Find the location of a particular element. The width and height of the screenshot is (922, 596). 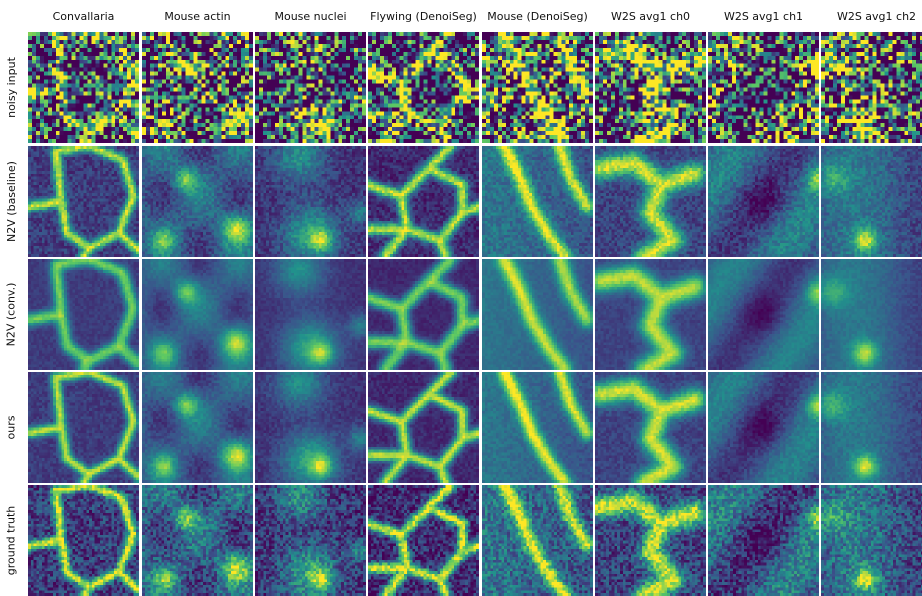

panel-n2v-baseline-flywing is located at coordinates (423, 201).